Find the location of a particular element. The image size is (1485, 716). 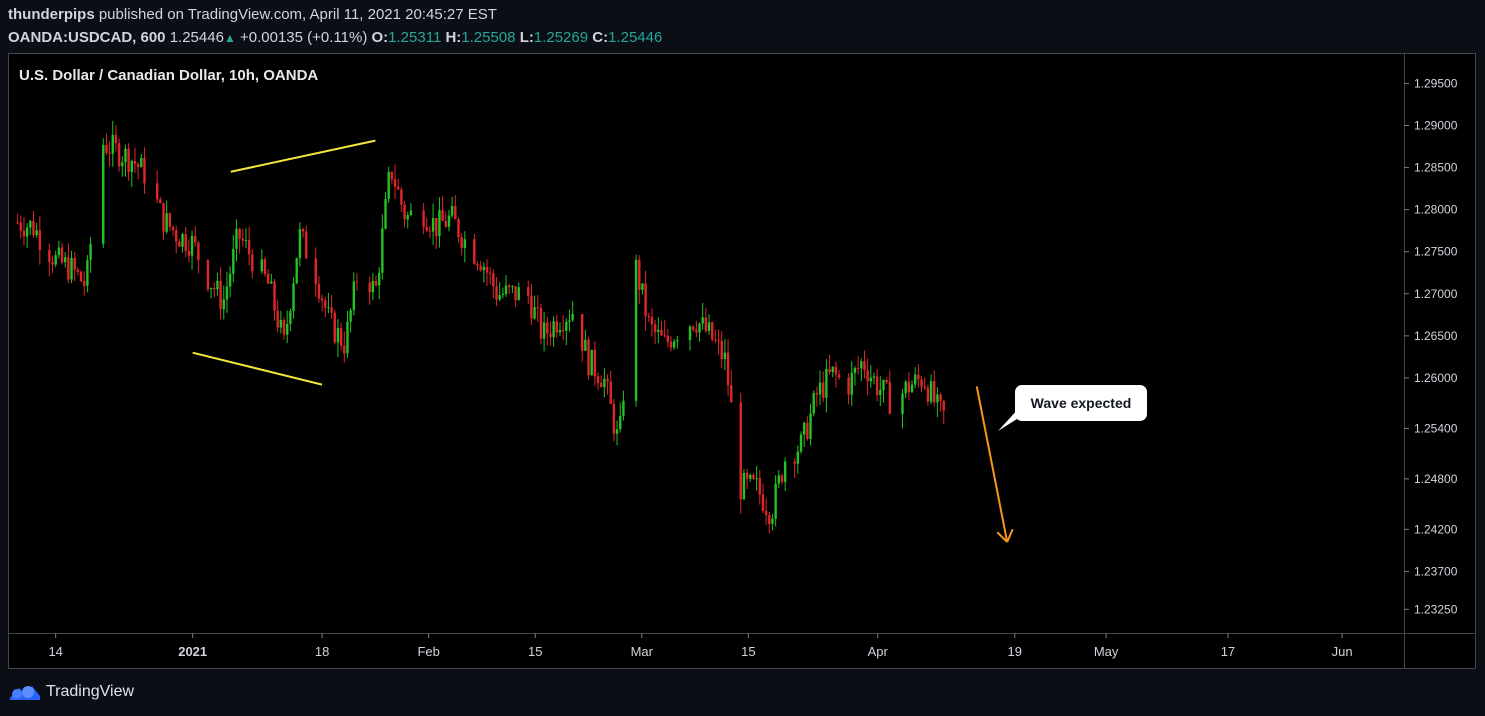

low-label: L: is located at coordinates (526, 37).